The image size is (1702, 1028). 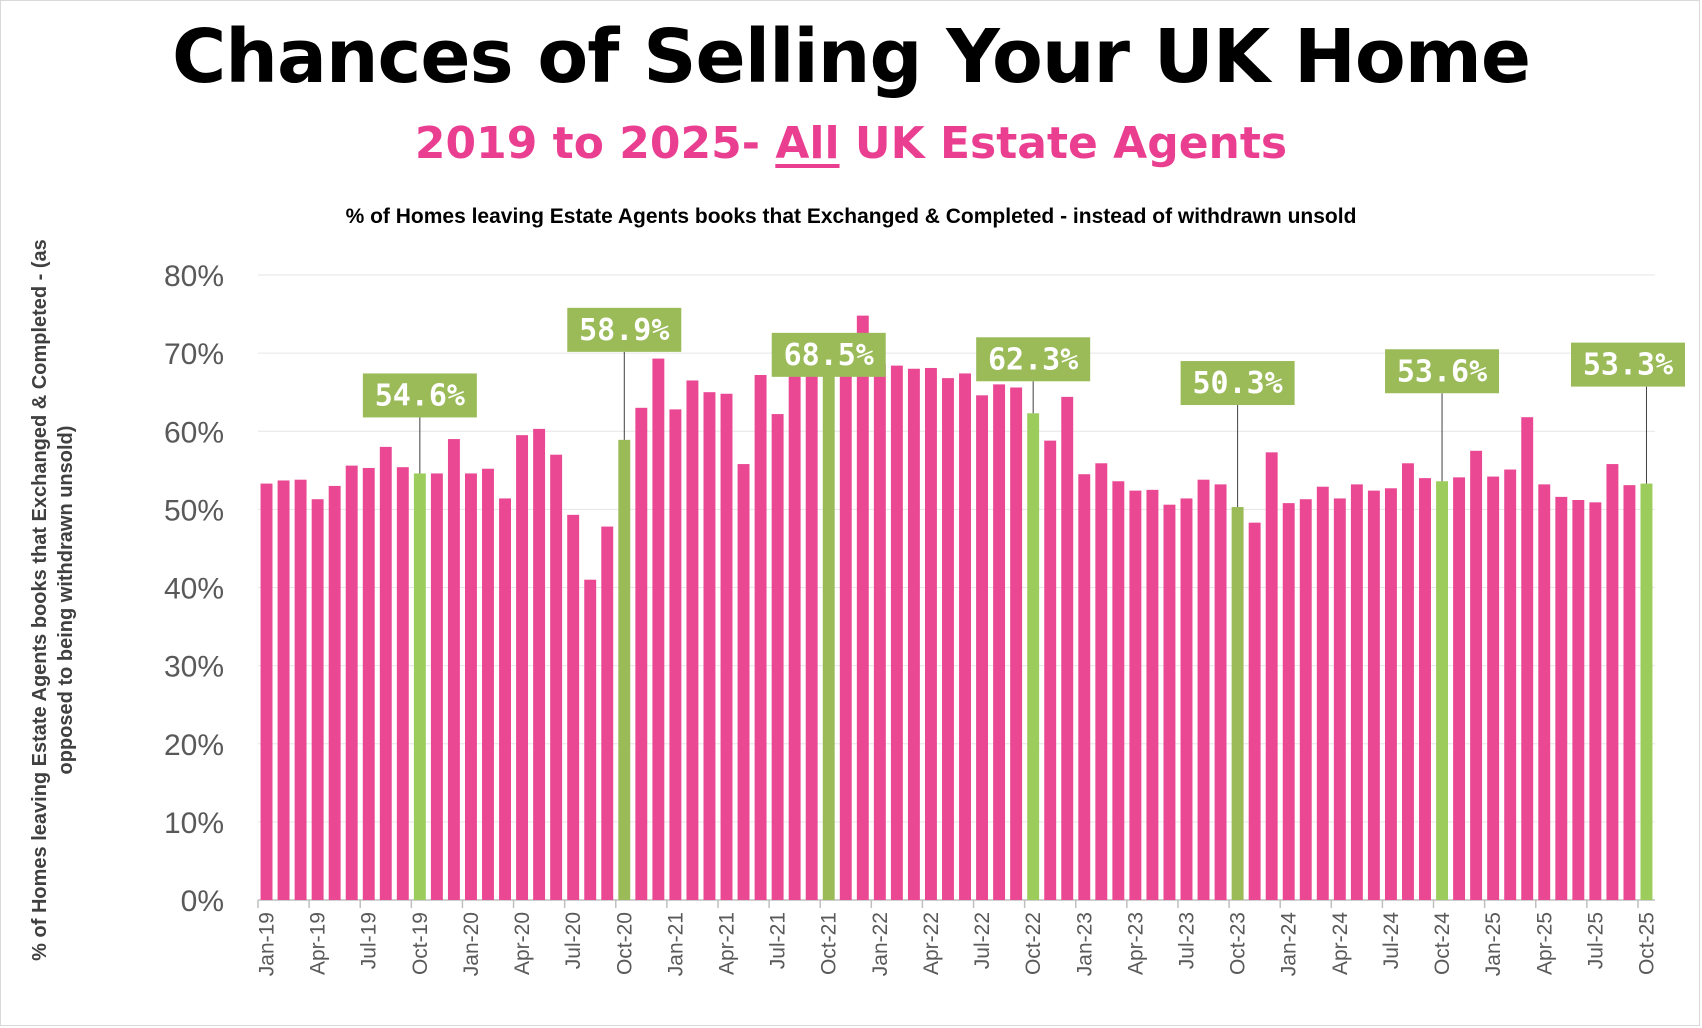 What do you see at coordinates (829, 943) in the screenshot?
I see `x-tick-label: Oct-21` at bounding box center [829, 943].